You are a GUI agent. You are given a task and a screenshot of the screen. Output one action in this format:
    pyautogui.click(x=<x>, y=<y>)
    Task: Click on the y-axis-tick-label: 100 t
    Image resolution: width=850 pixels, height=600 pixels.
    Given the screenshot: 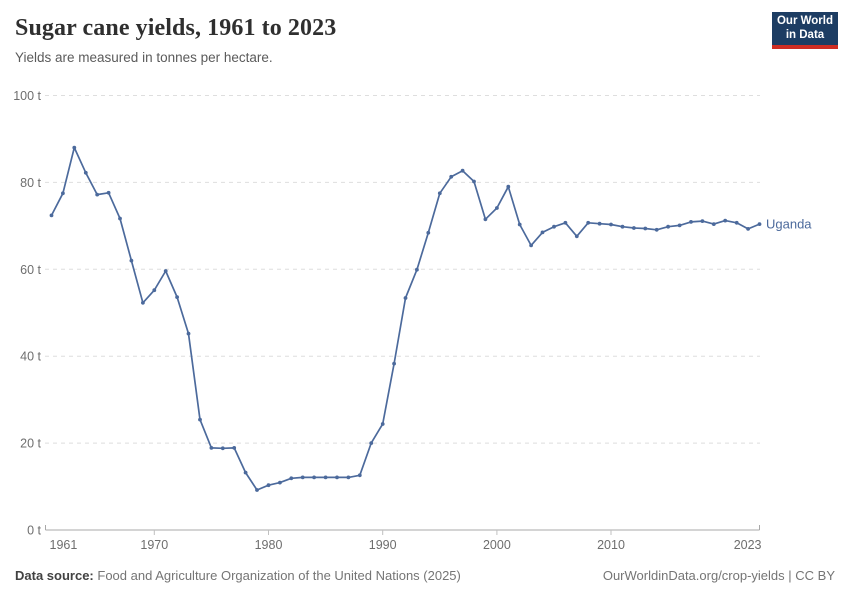 What is the action you would take?
    pyautogui.click(x=27, y=96)
    